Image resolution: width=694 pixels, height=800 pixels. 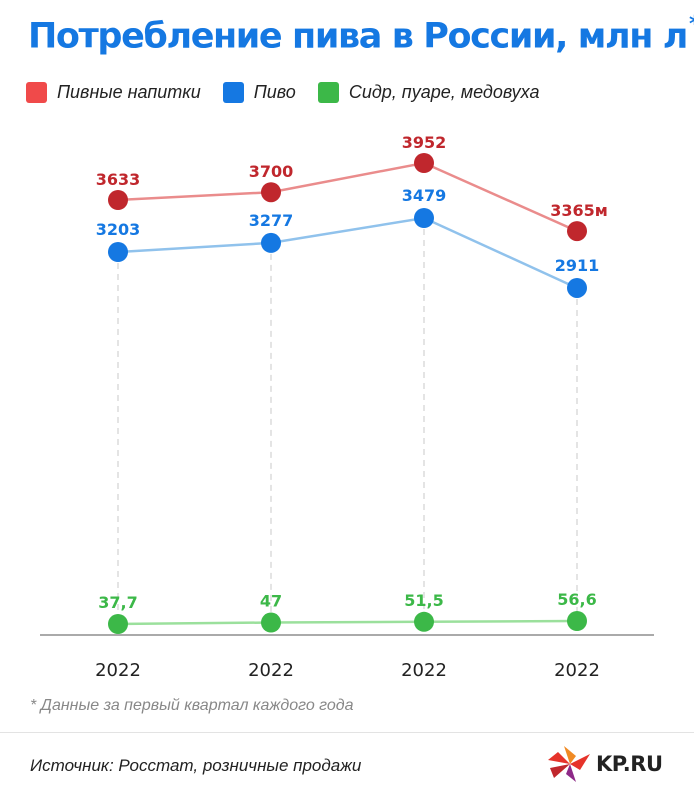 I want to click on footer-divider, so click(x=347, y=732).